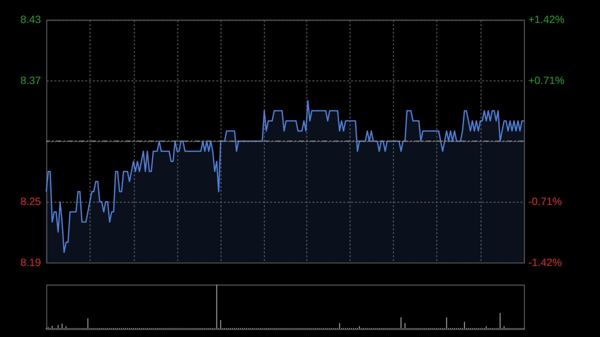  Describe the element at coordinates (547, 20) in the screenshot. I see `y2-tick-label: +1.42%` at that location.